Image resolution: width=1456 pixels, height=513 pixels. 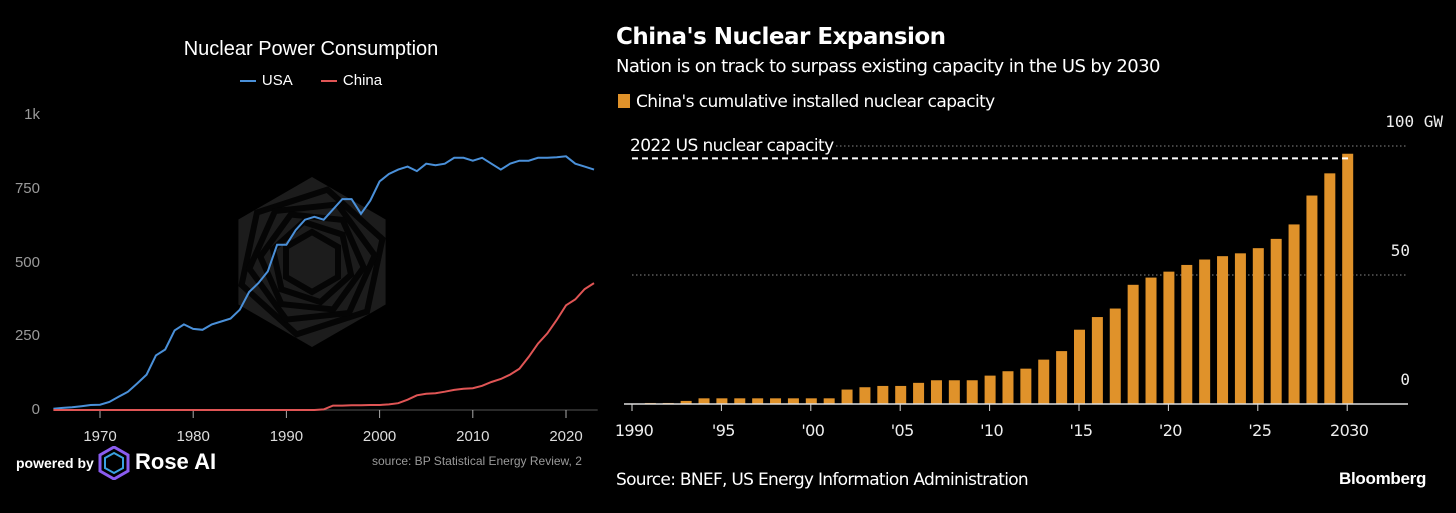 I want to click on right-chart-title: China's Nuclear Expansion, so click(x=781, y=37).